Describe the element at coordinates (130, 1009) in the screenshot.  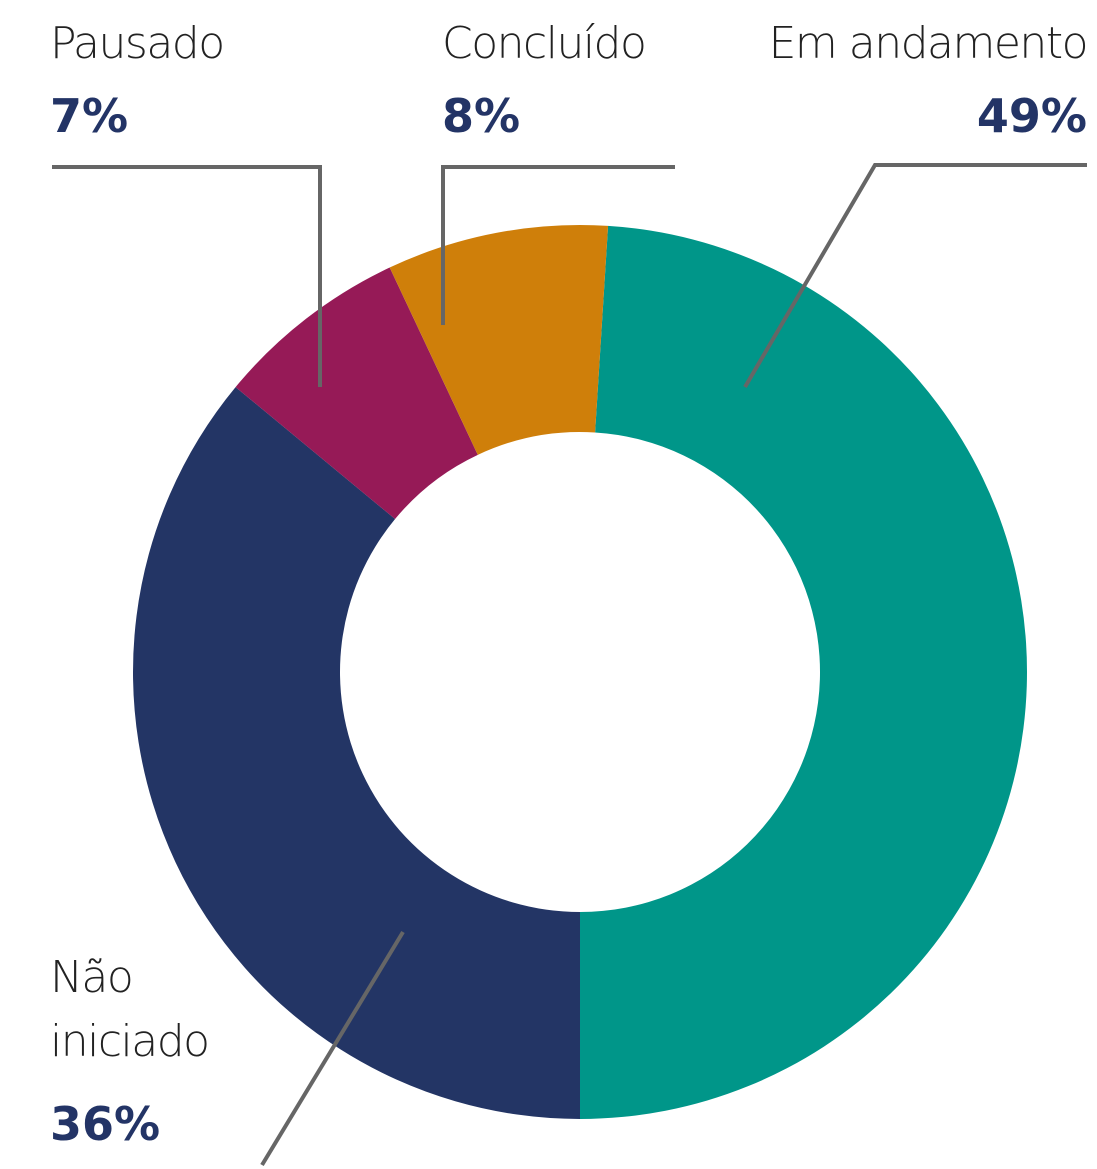
I see `category-label: Não iniciado` at that location.